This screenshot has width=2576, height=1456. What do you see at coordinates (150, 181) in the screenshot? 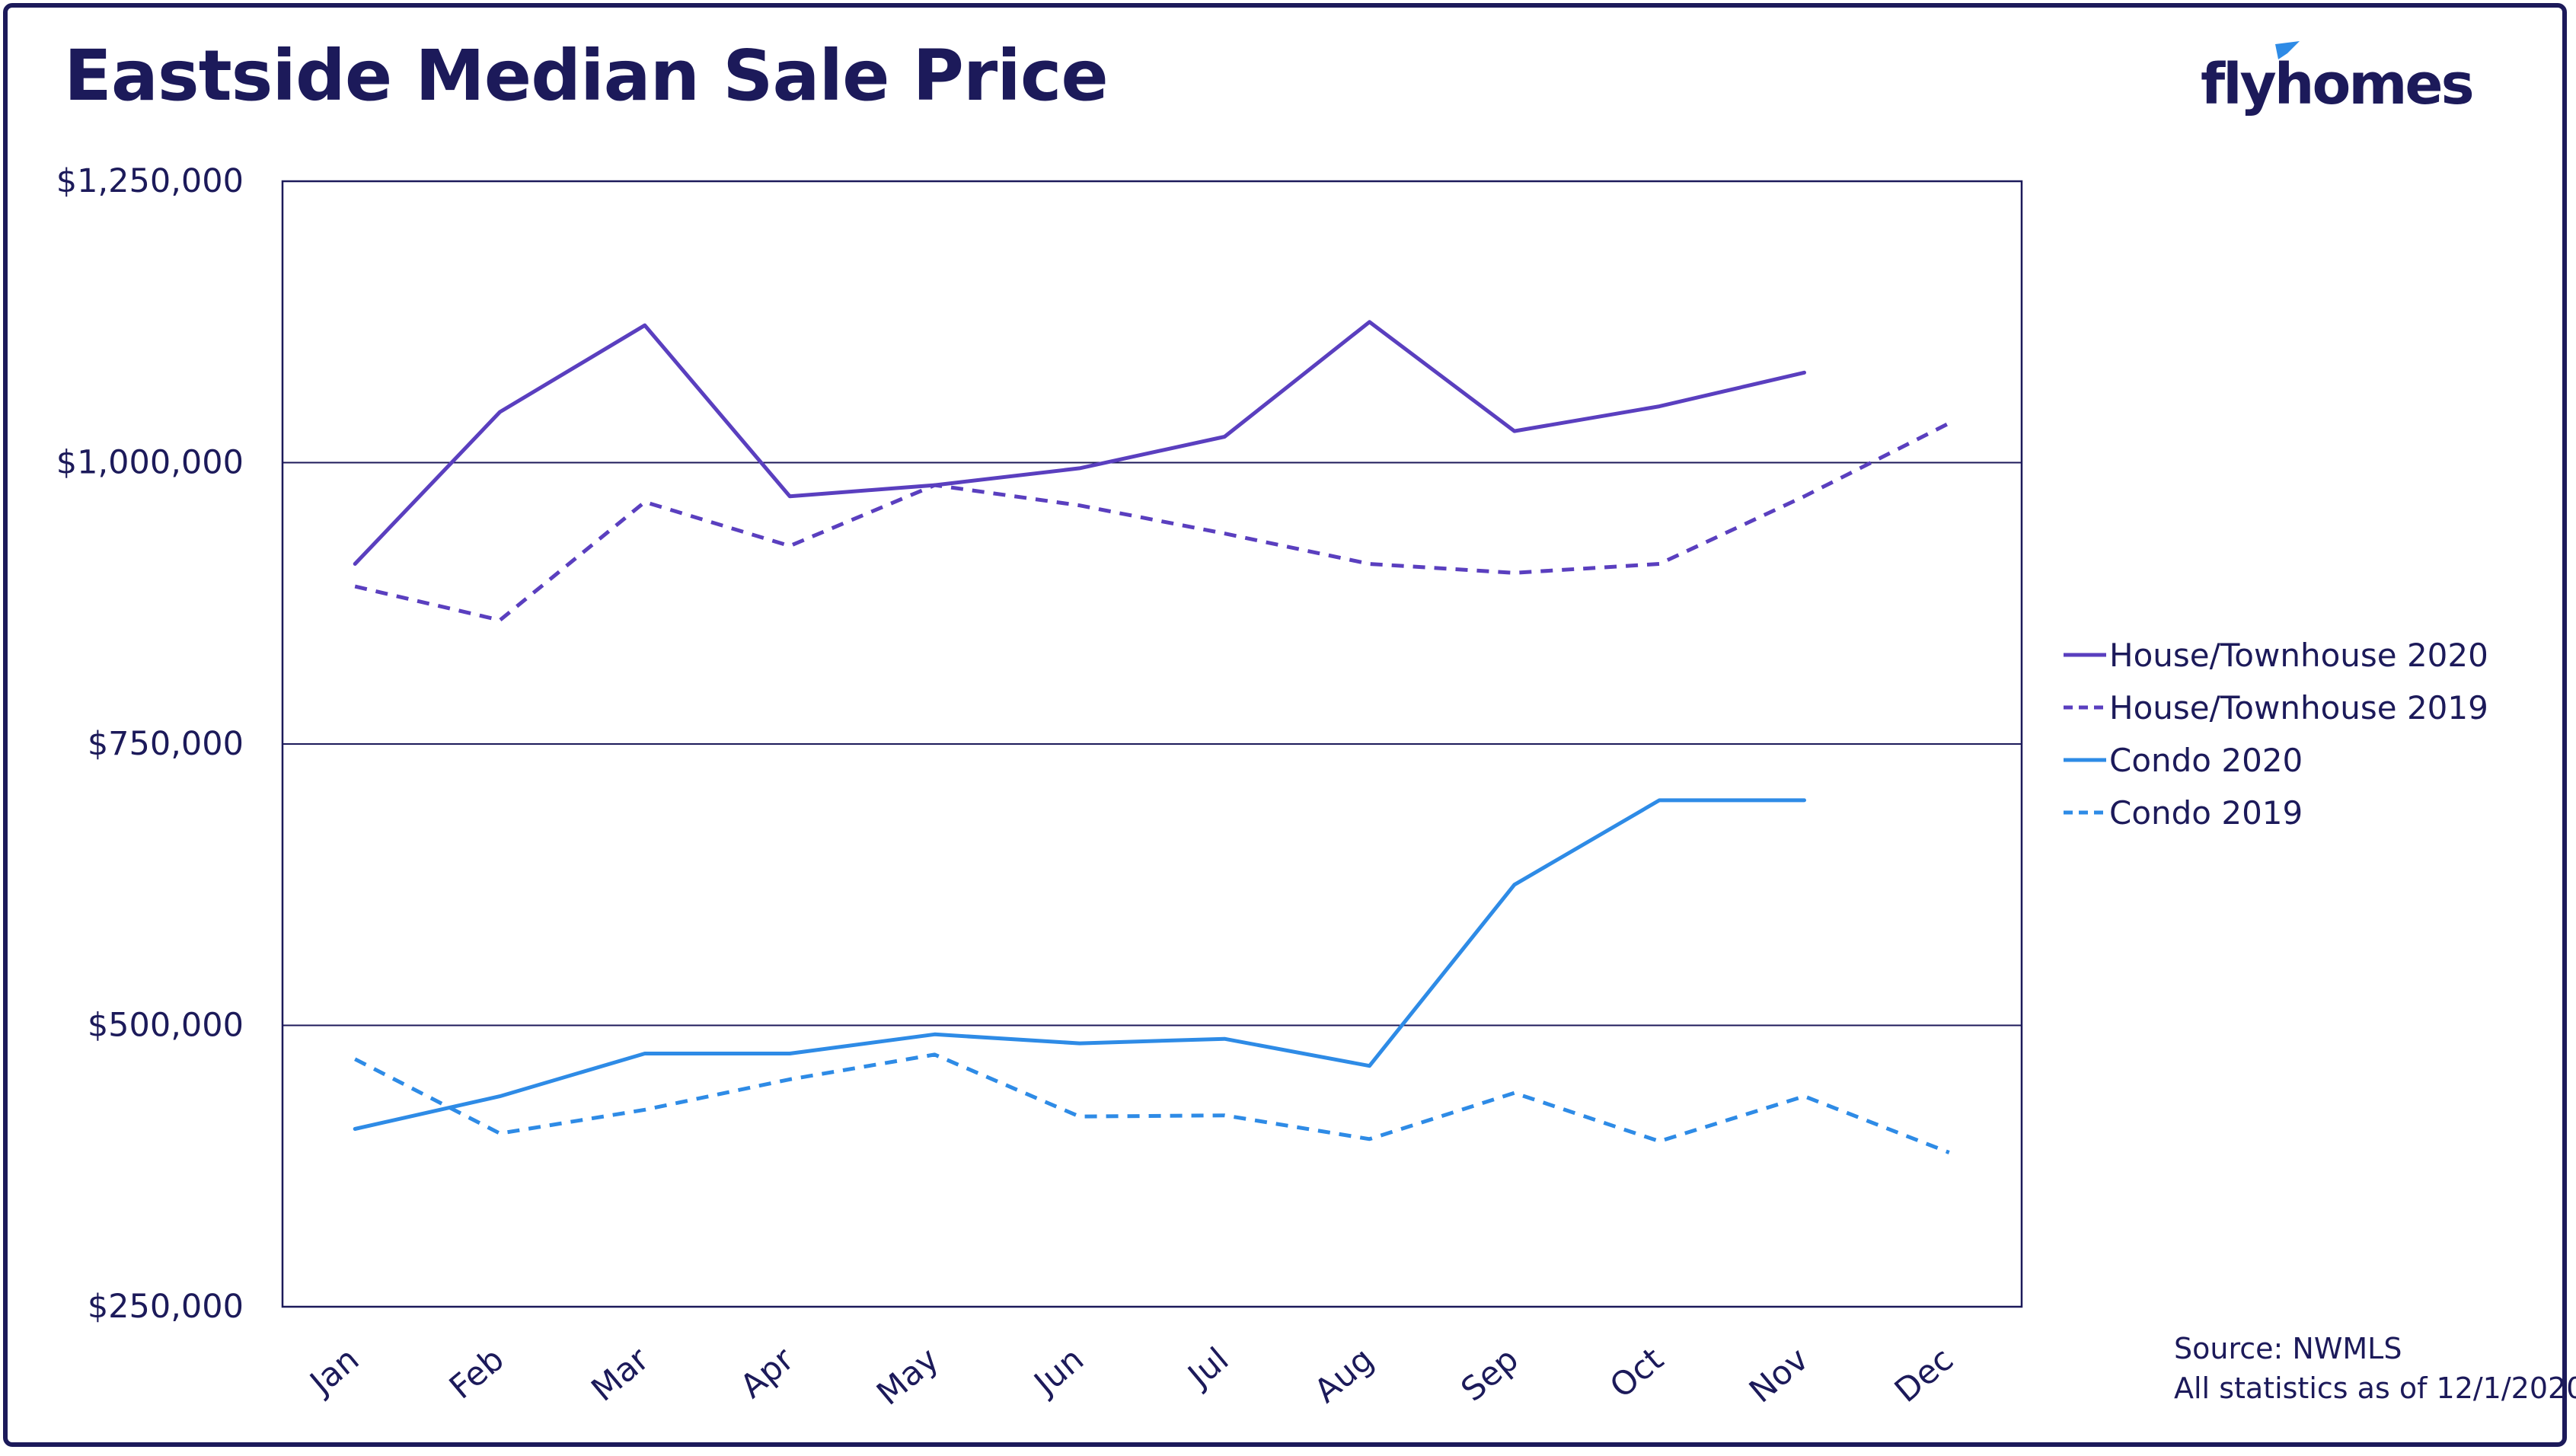
I see `y-tick-label: $1,250,000` at bounding box center [150, 181].